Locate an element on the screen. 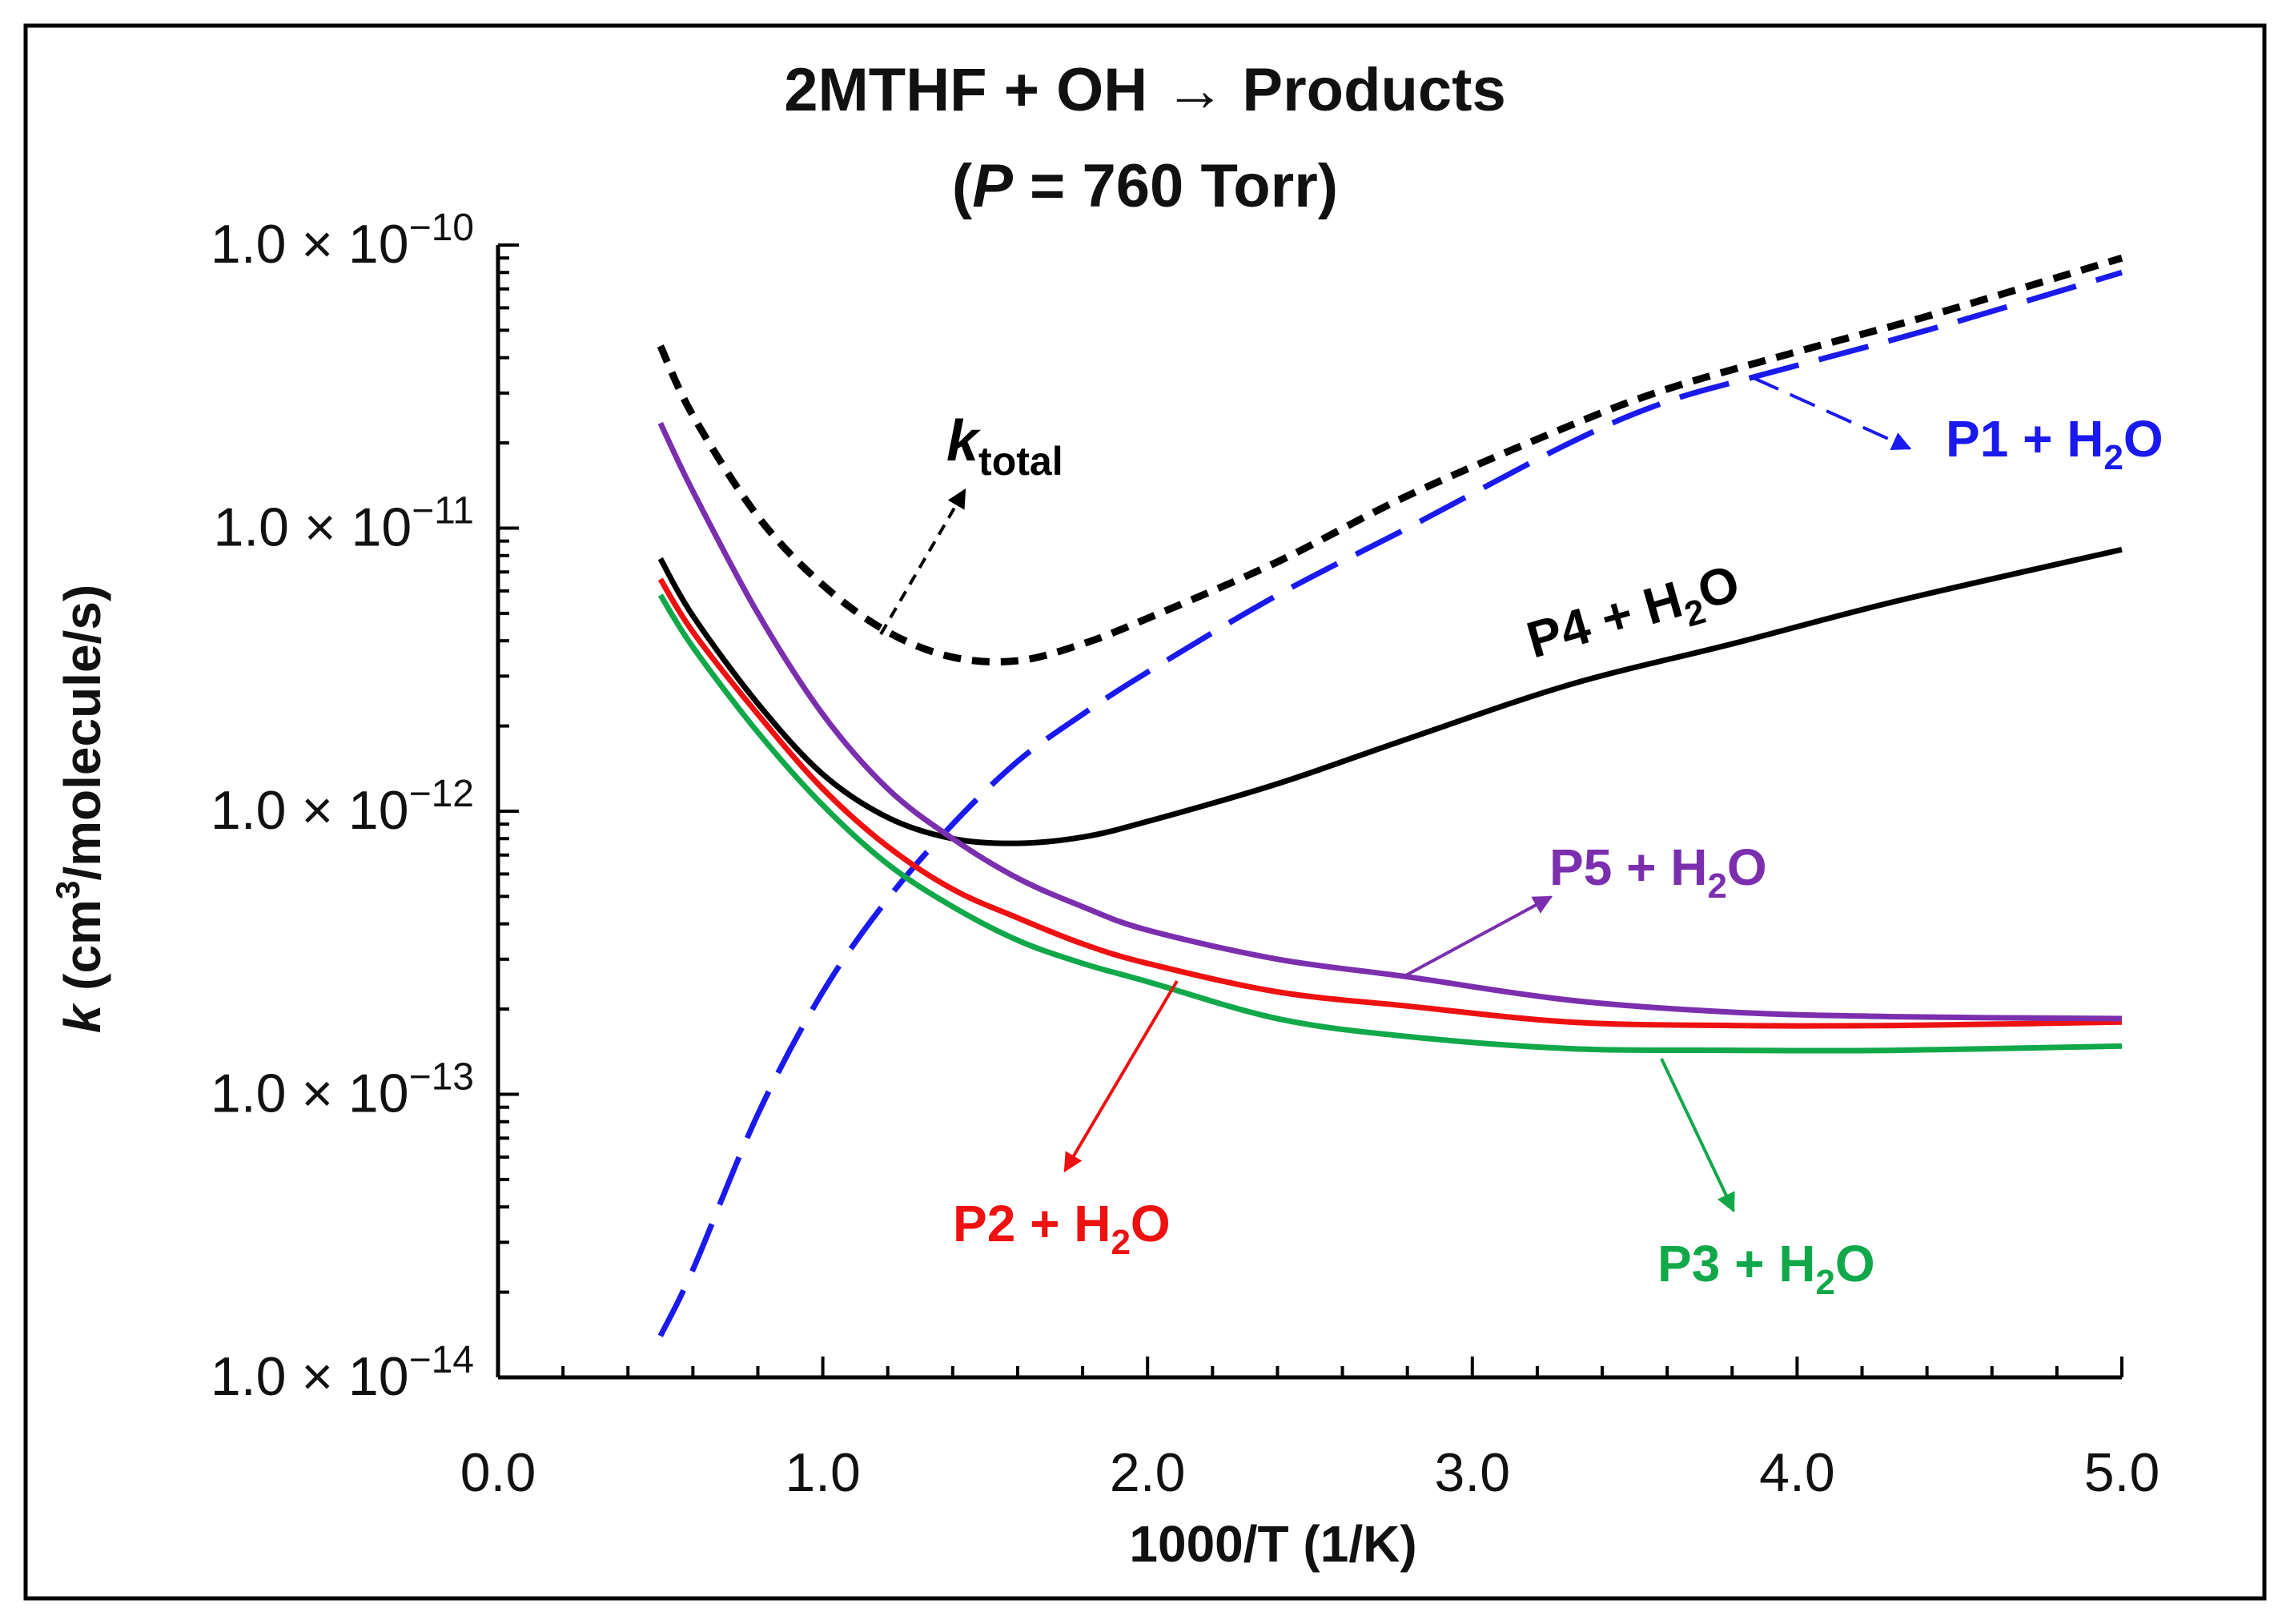  x-axis-ticks: 0.0 1.0 2.0 3.0 4.0 5.0 is located at coordinates (1310, 1430).